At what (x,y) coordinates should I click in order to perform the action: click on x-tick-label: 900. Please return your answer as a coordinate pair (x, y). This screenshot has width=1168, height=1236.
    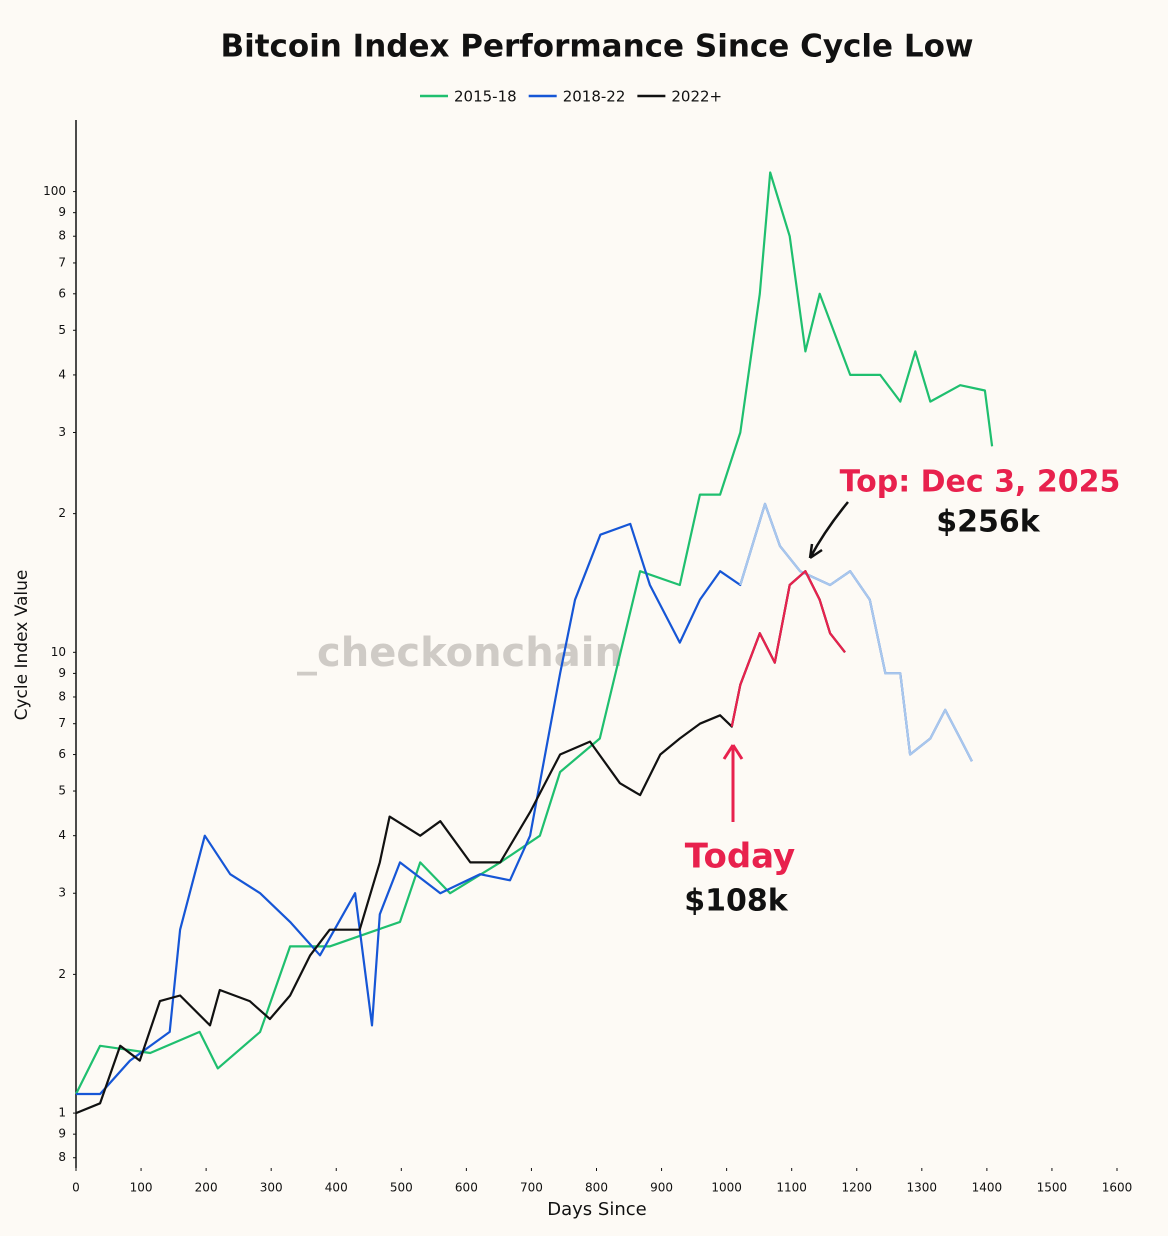
    Looking at the image, I should click on (661, 1188).